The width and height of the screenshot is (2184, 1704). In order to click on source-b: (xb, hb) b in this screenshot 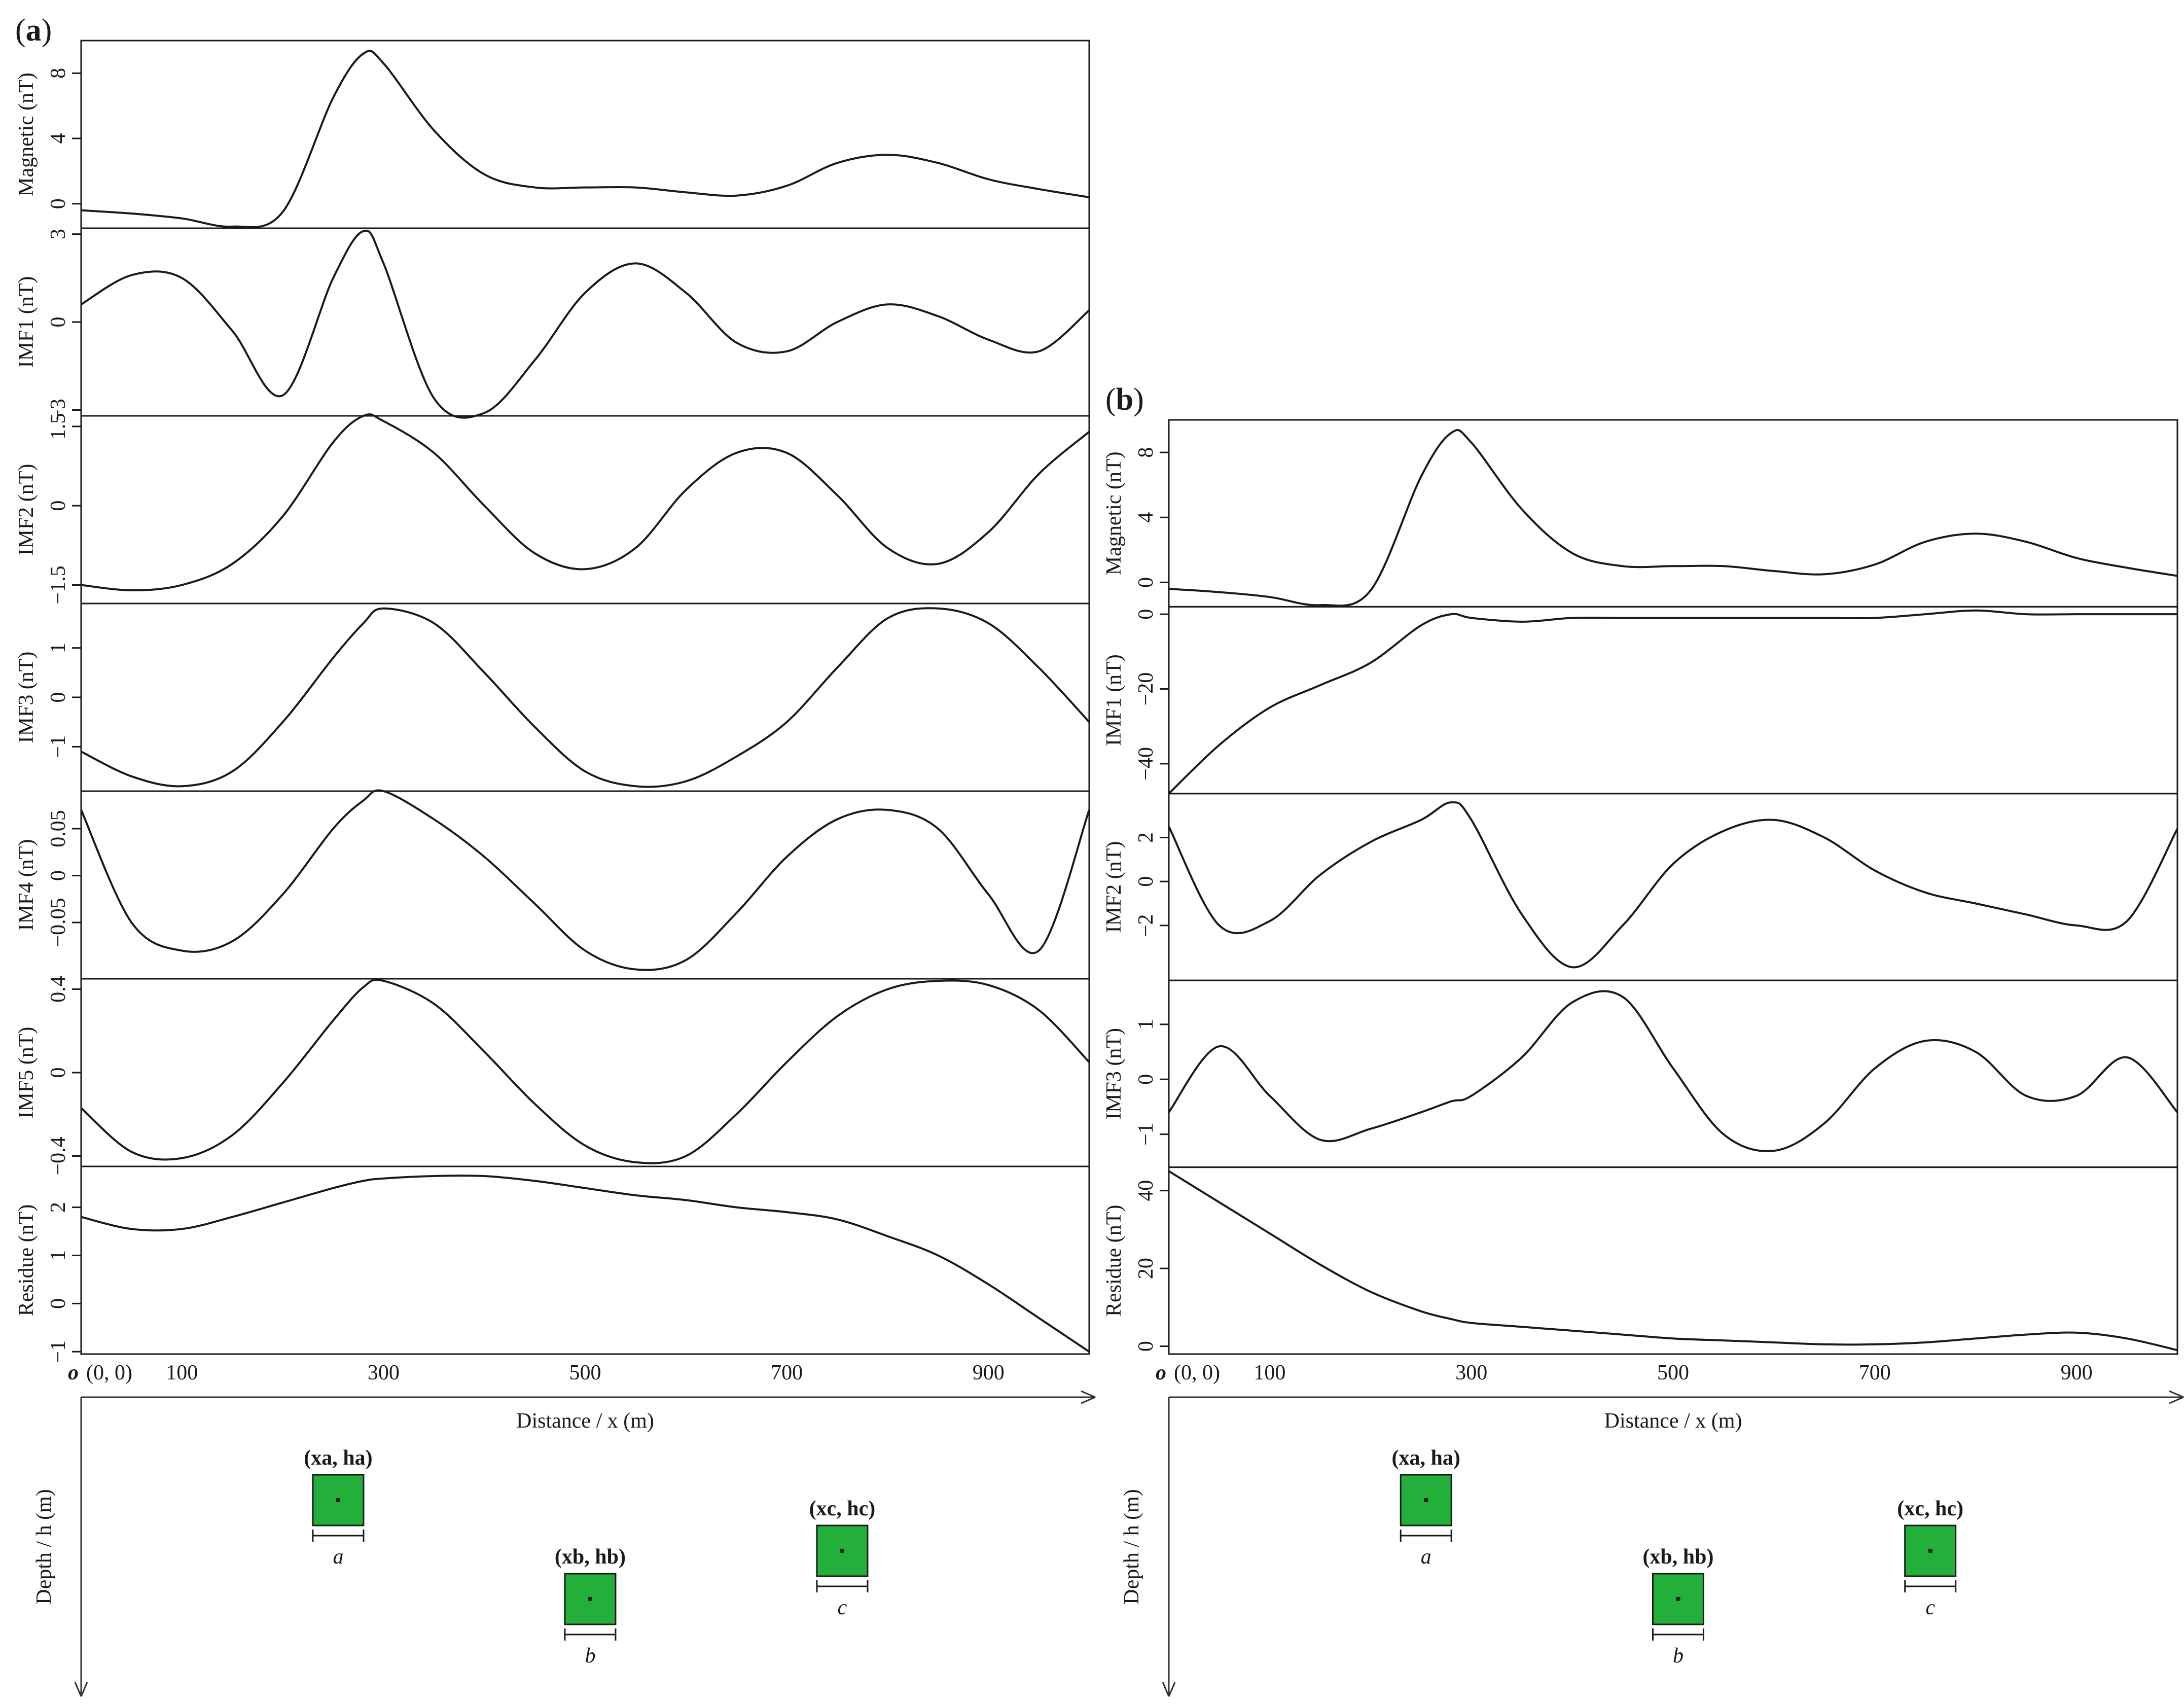, I will do `click(1677, 1606)`.